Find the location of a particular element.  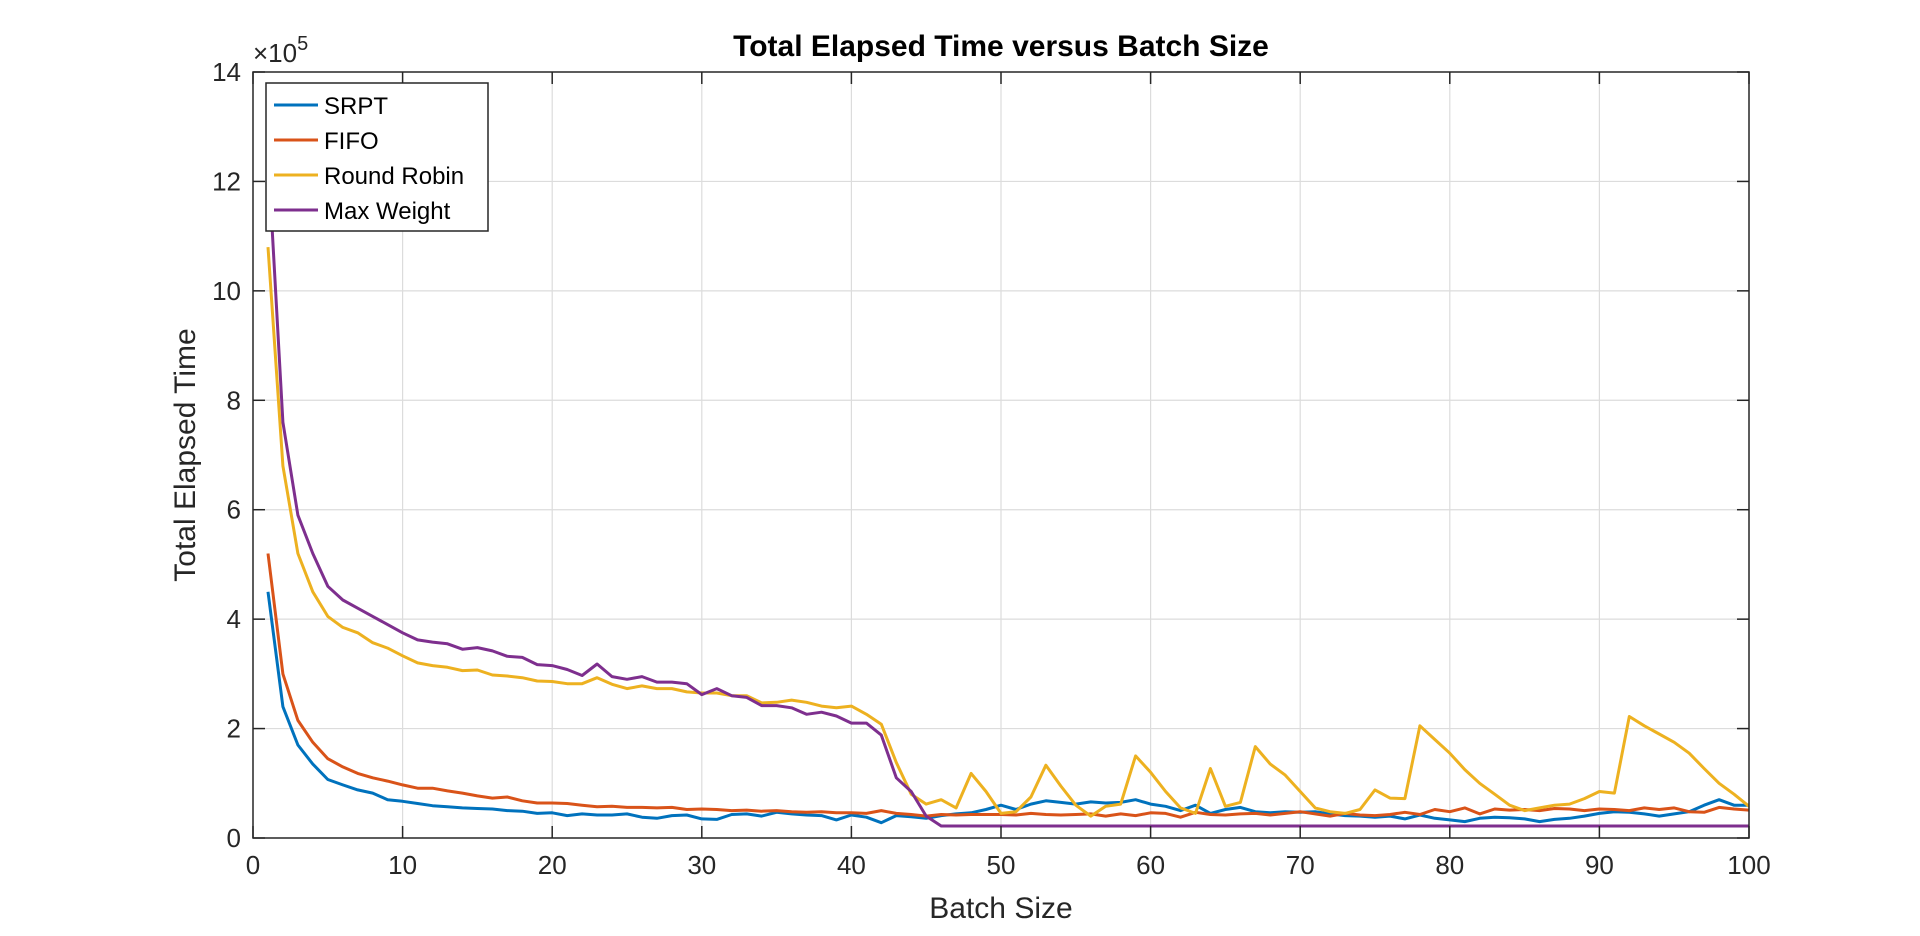

legend: SRPT FIFO Round Robin Max Weight is located at coordinates (377, 157).